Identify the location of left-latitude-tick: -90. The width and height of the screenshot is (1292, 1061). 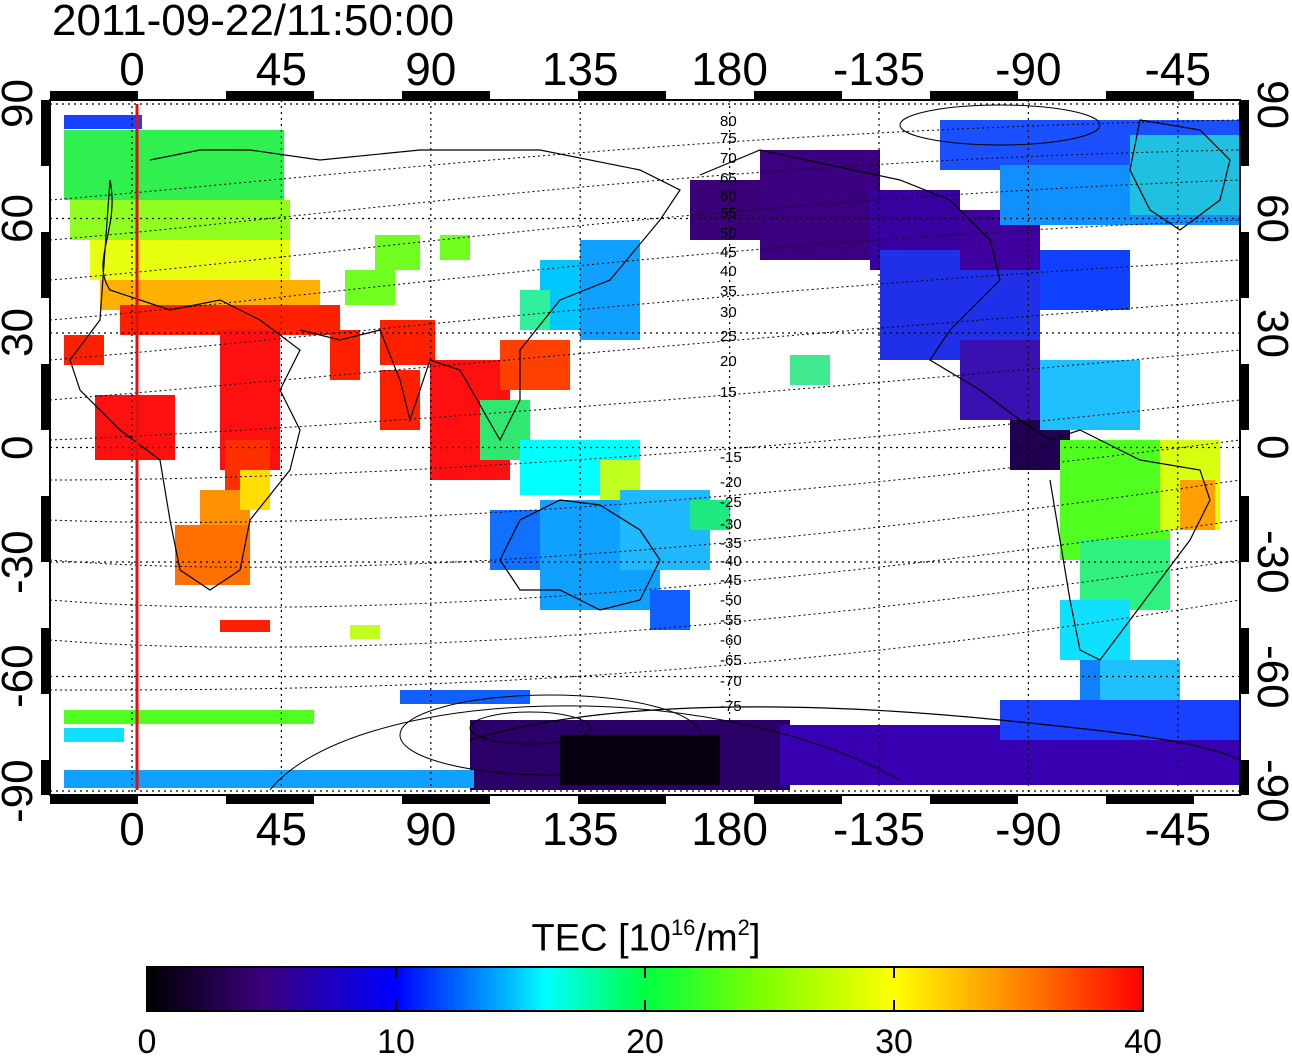
(21, 791).